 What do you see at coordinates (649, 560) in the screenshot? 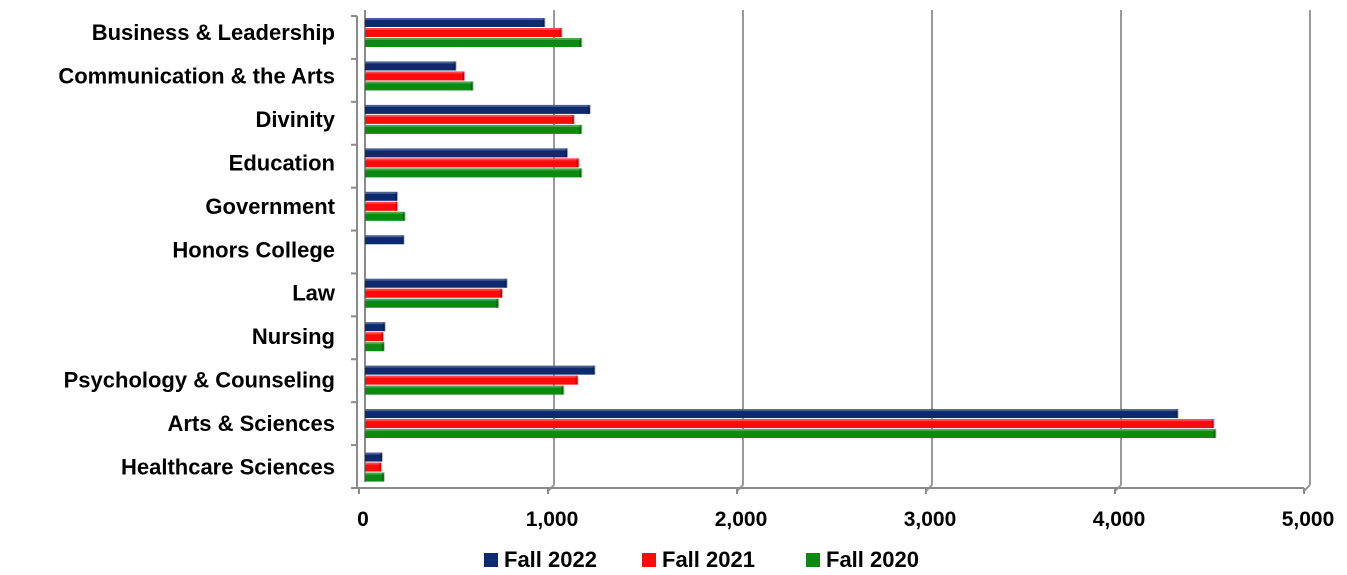
I see `legend-swatch-fall-2021` at bounding box center [649, 560].